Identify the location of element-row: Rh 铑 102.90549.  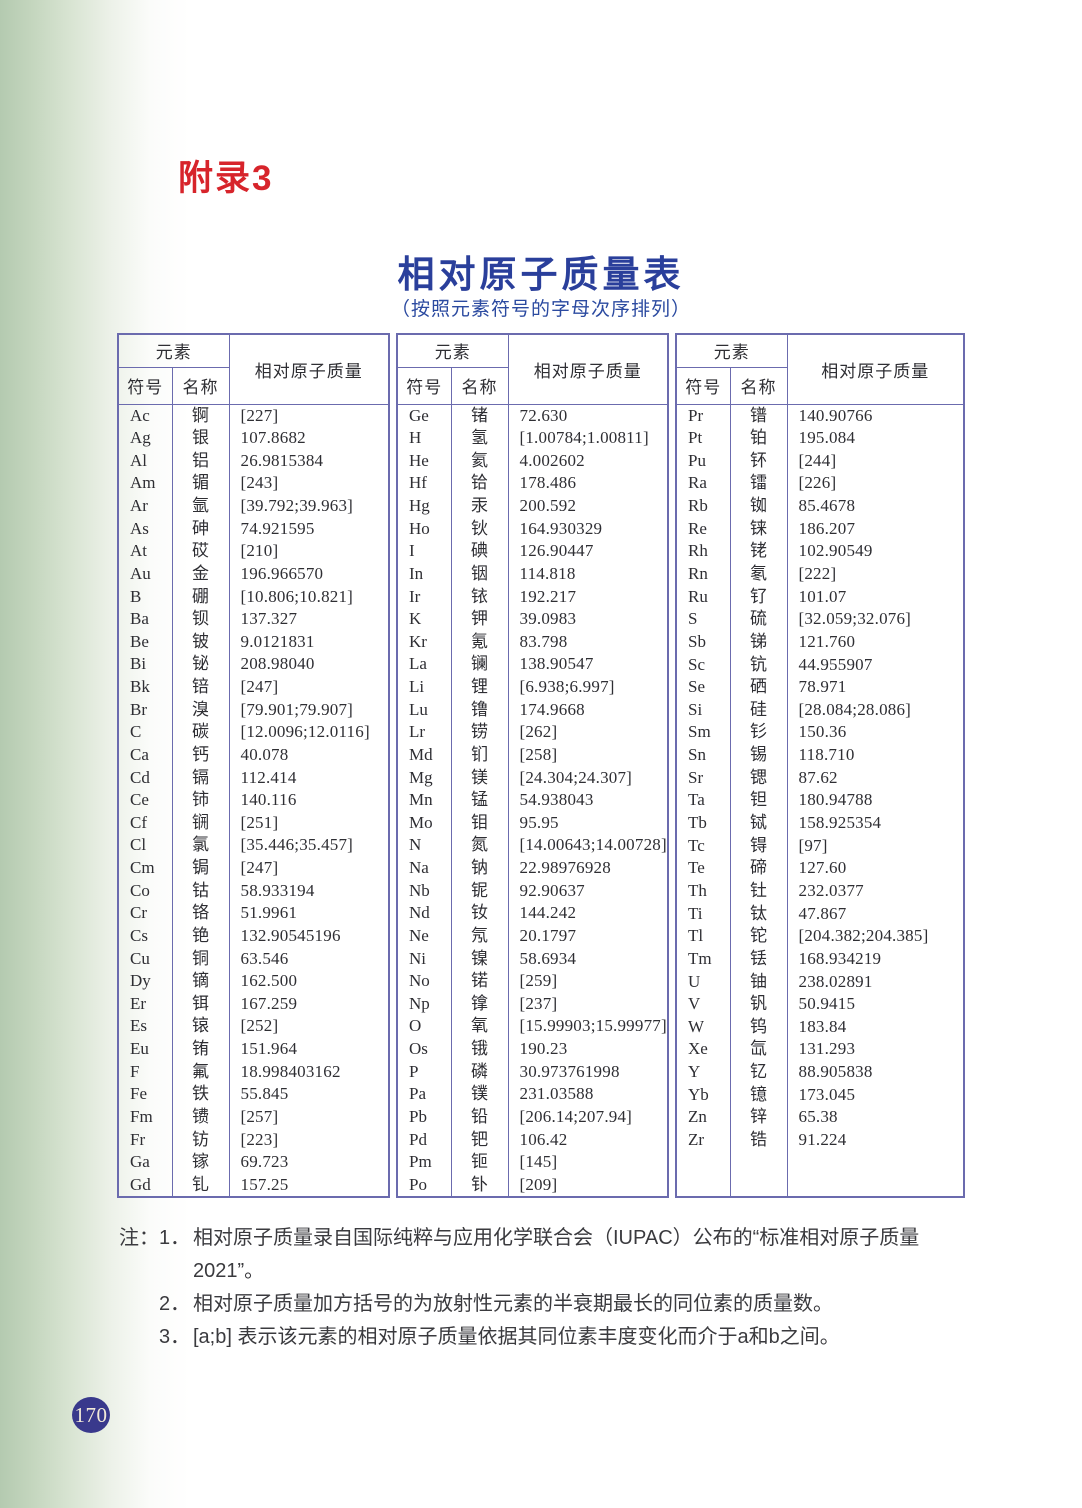
(820, 551).